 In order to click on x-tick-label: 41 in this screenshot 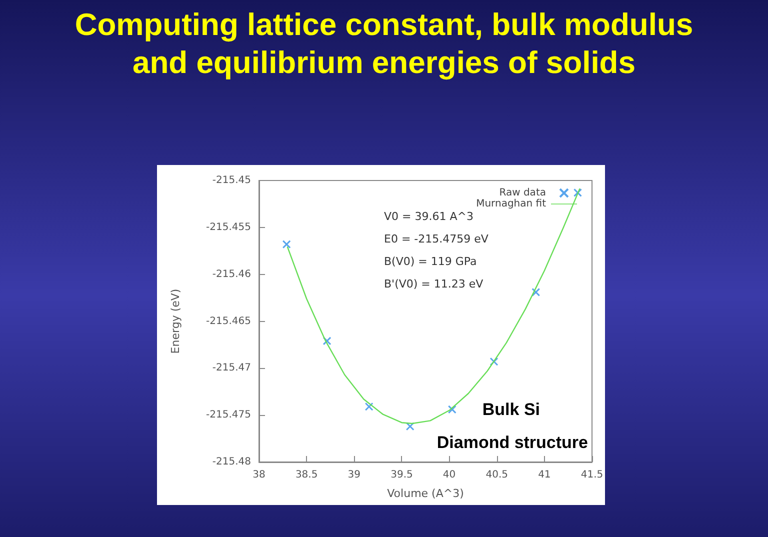, I will do `click(544, 475)`.